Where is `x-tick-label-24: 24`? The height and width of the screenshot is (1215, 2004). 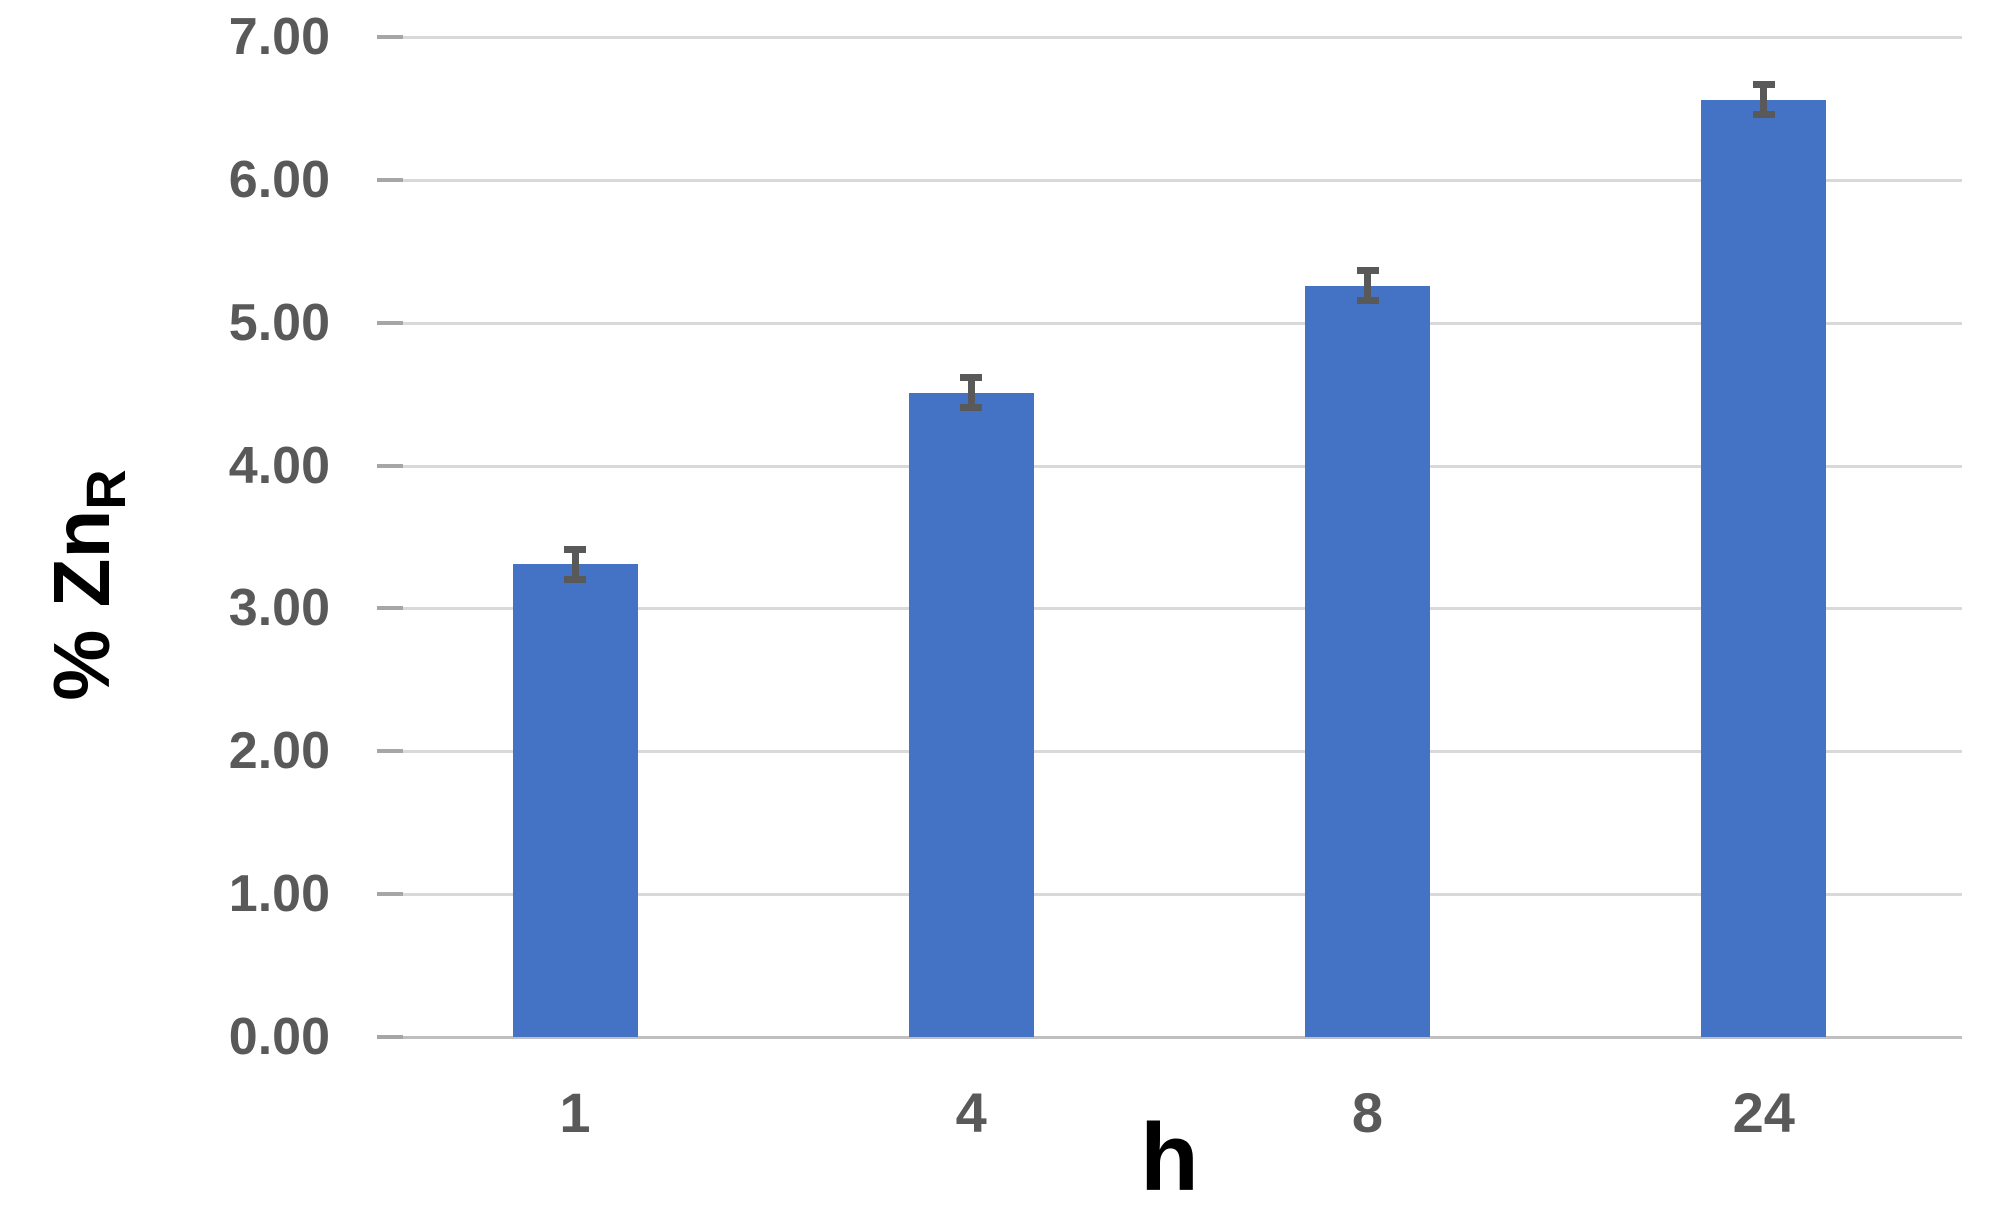 x-tick-label-24: 24 is located at coordinates (1763, 1112).